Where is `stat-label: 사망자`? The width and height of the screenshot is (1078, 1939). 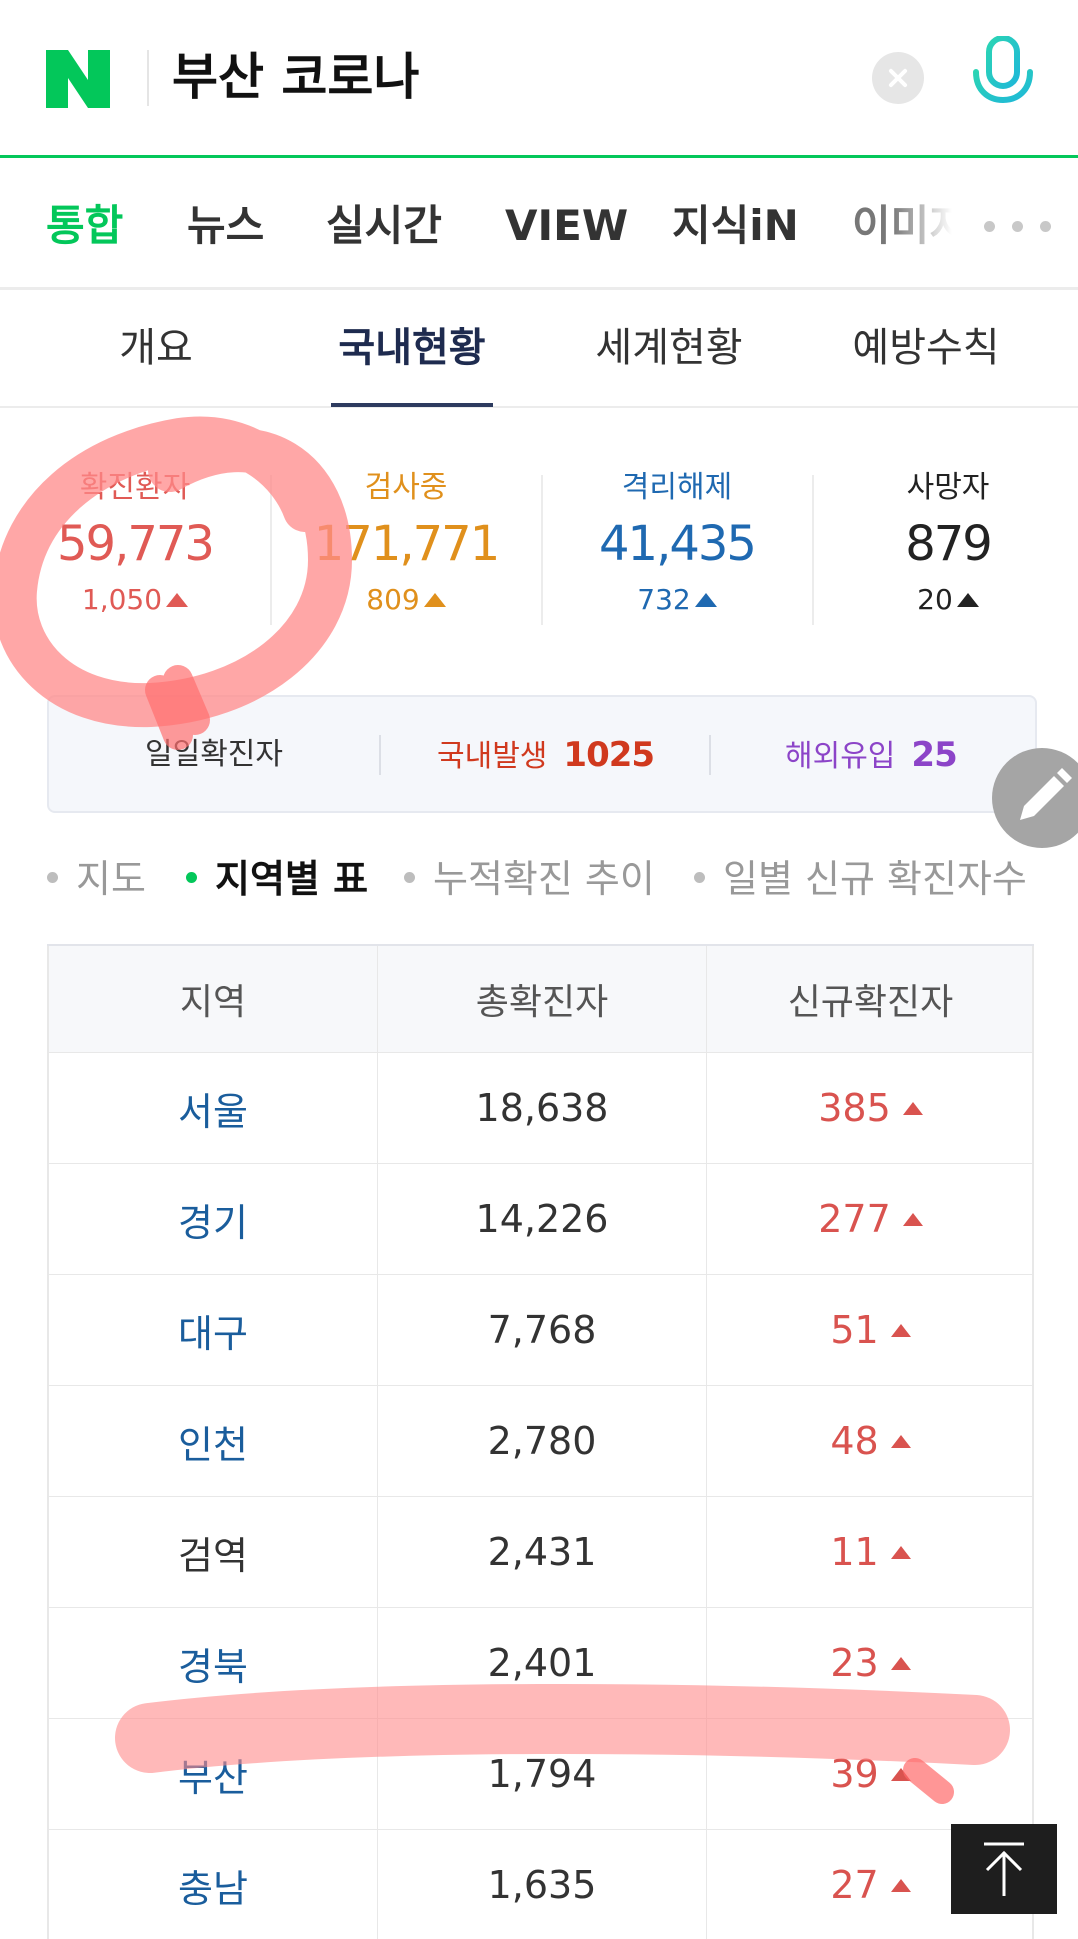
stat-label: 사망자 is located at coordinates (948, 487).